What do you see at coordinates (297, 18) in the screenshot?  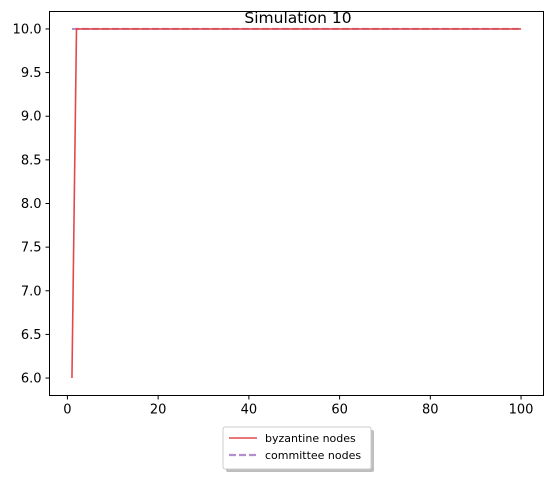 I see `chart-title: Simulation 10` at bounding box center [297, 18].